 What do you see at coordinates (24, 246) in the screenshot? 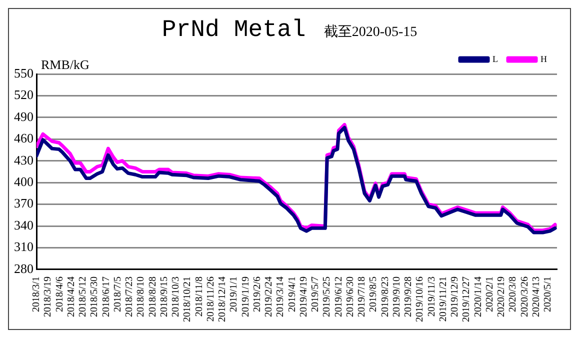
I see `y-tick-label: 310` at bounding box center [24, 246].